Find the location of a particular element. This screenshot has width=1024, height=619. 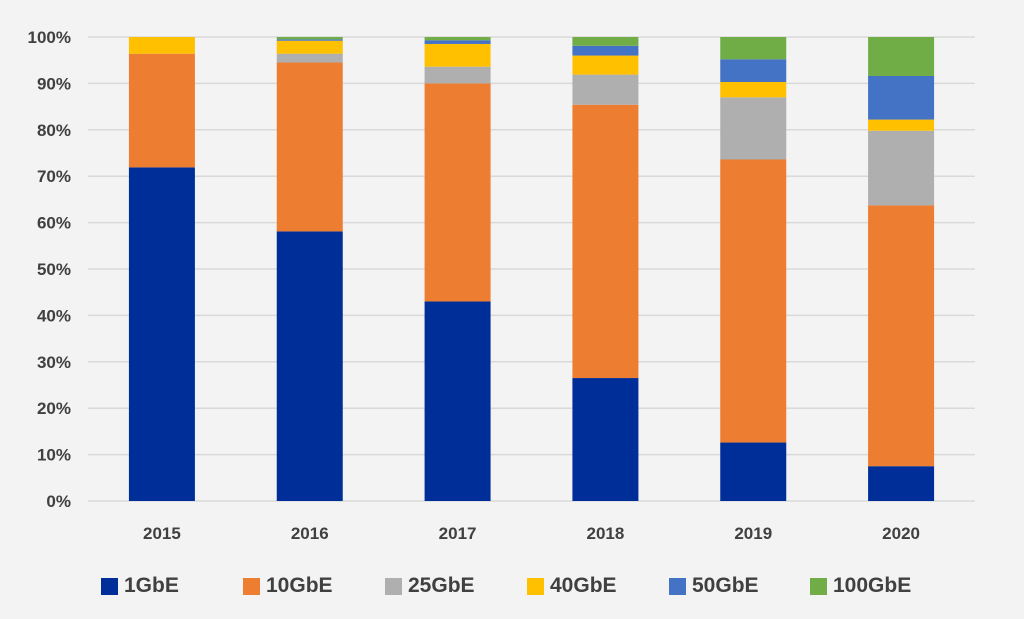

legend-item-1gbe: 1GbE is located at coordinates (140, 586).